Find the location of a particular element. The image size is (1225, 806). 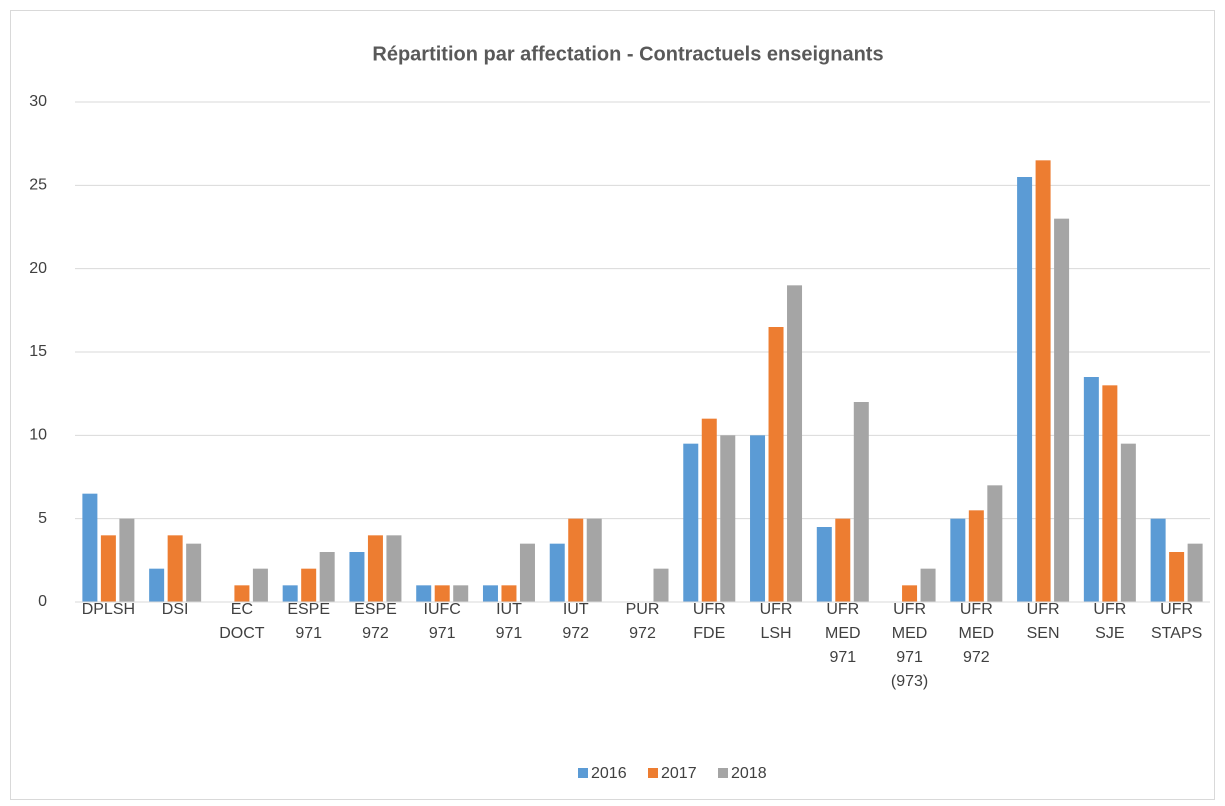

x-tick-label: IUT 971 is located at coordinates (509, 621).